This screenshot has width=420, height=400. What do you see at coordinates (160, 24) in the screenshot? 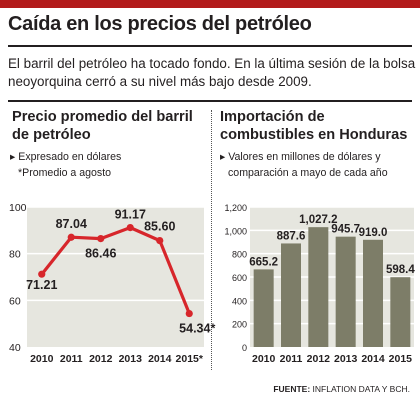
I see `page-title: Caída en los precios del petróleo` at bounding box center [160, 24].